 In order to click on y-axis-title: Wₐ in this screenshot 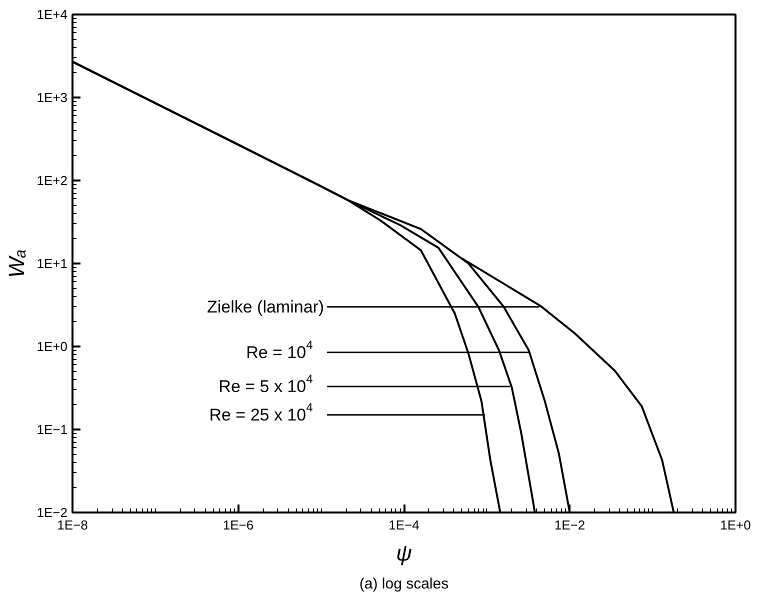, I will do `click(16, 263)`.